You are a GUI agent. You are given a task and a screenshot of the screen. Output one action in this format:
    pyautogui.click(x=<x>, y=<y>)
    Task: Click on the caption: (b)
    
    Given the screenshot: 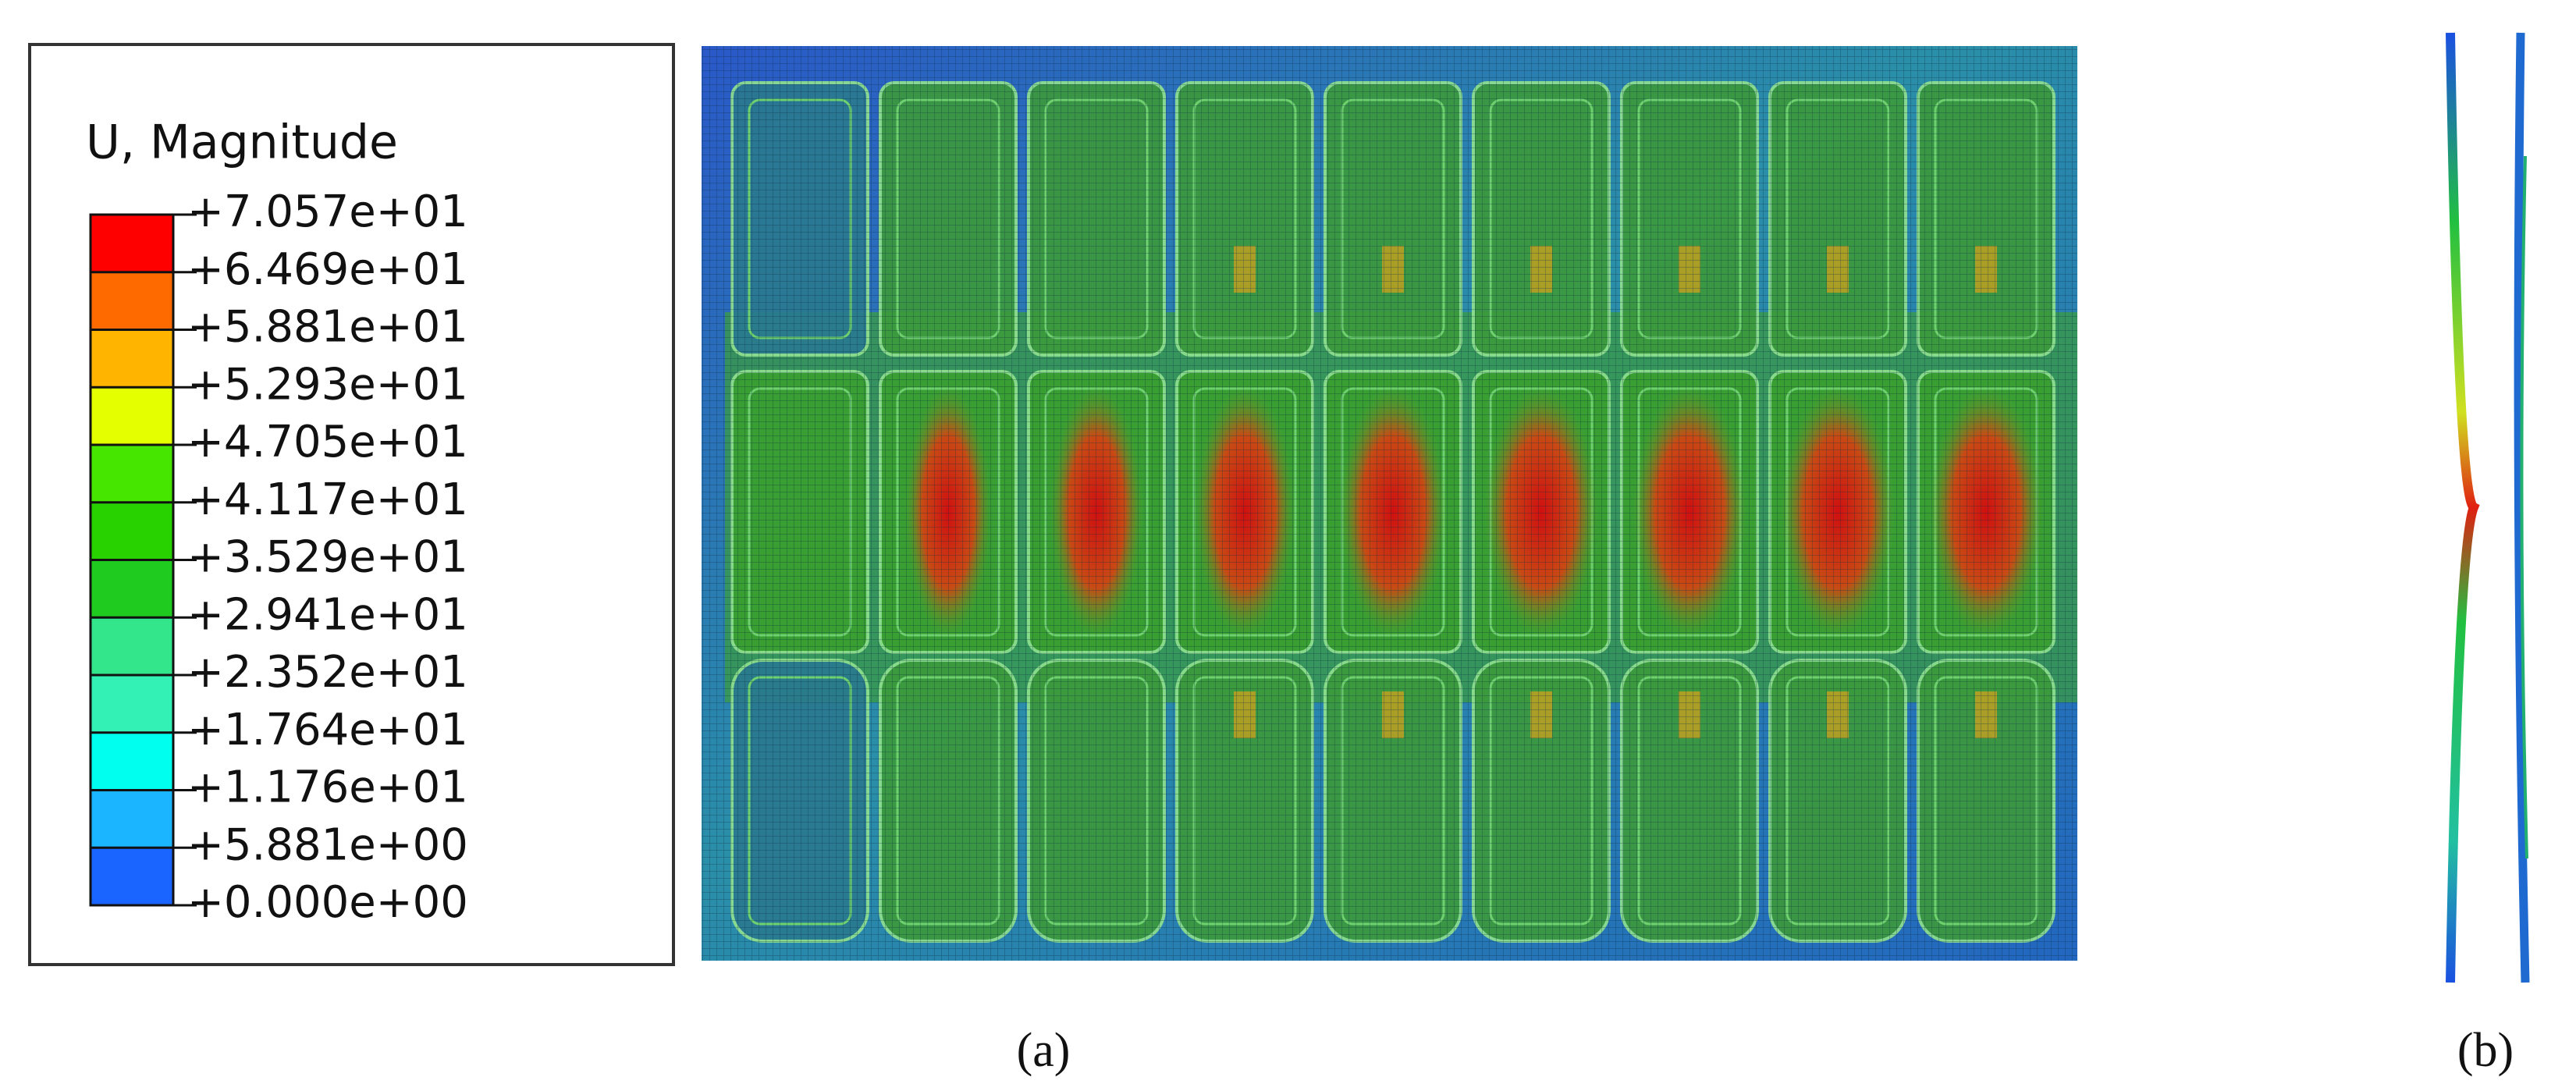 What is the action you would take?
    pyautogui.click(x=2485, y=1051)
    